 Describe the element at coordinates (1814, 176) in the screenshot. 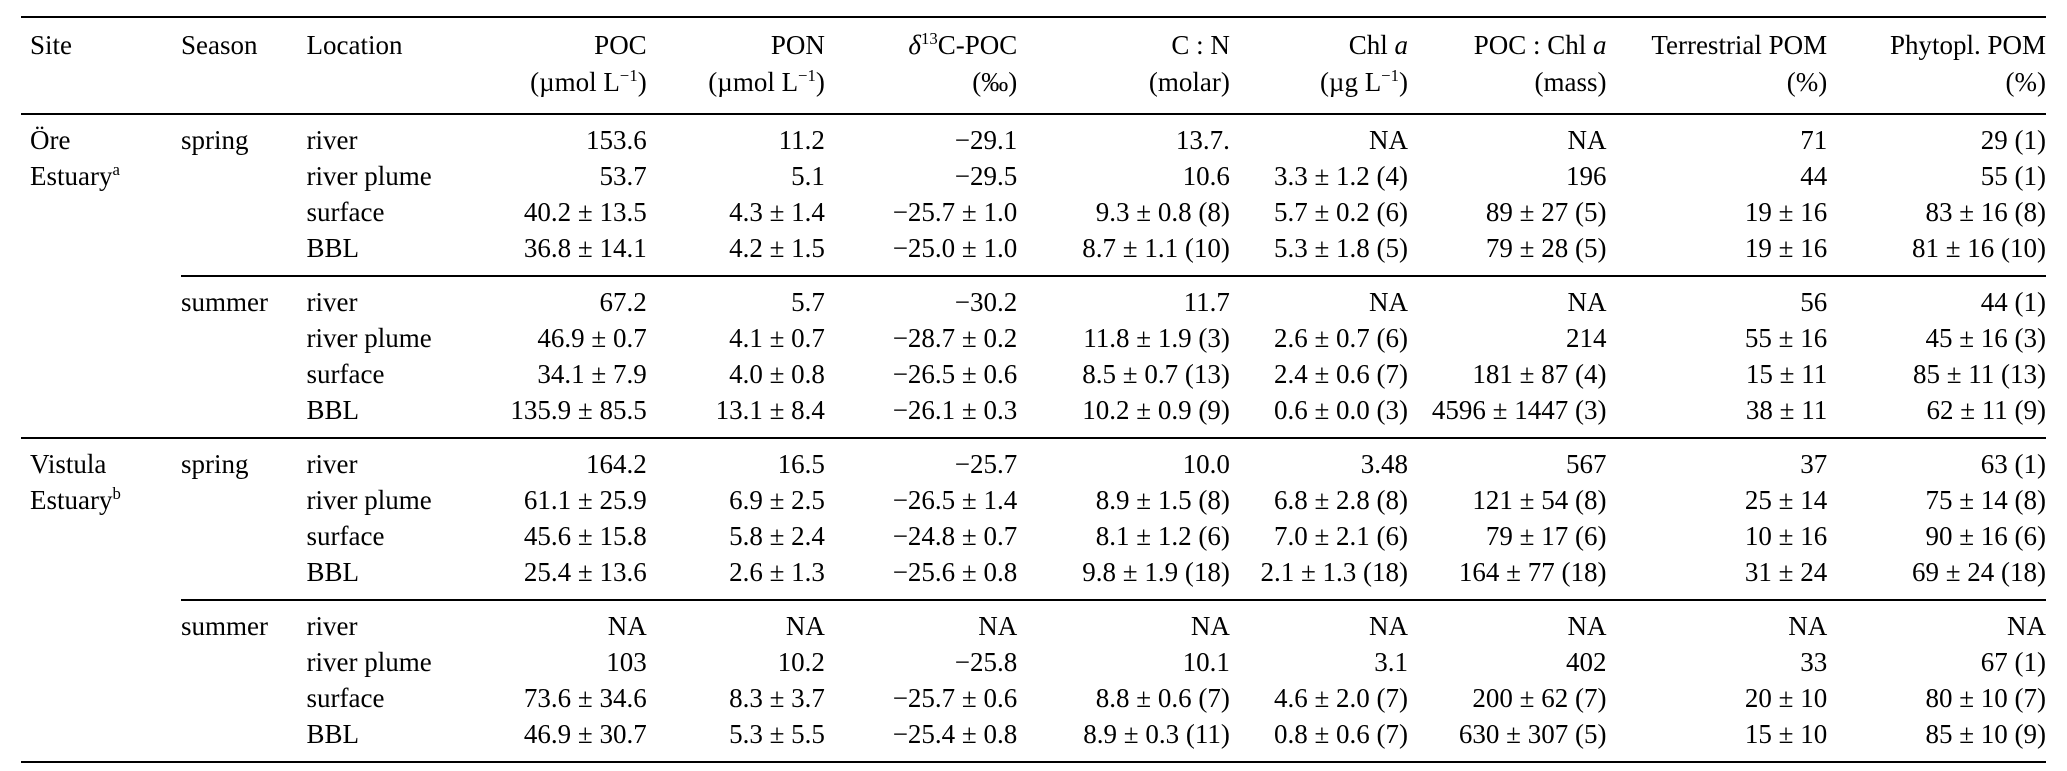

I see `value-cell: 44` at that location.